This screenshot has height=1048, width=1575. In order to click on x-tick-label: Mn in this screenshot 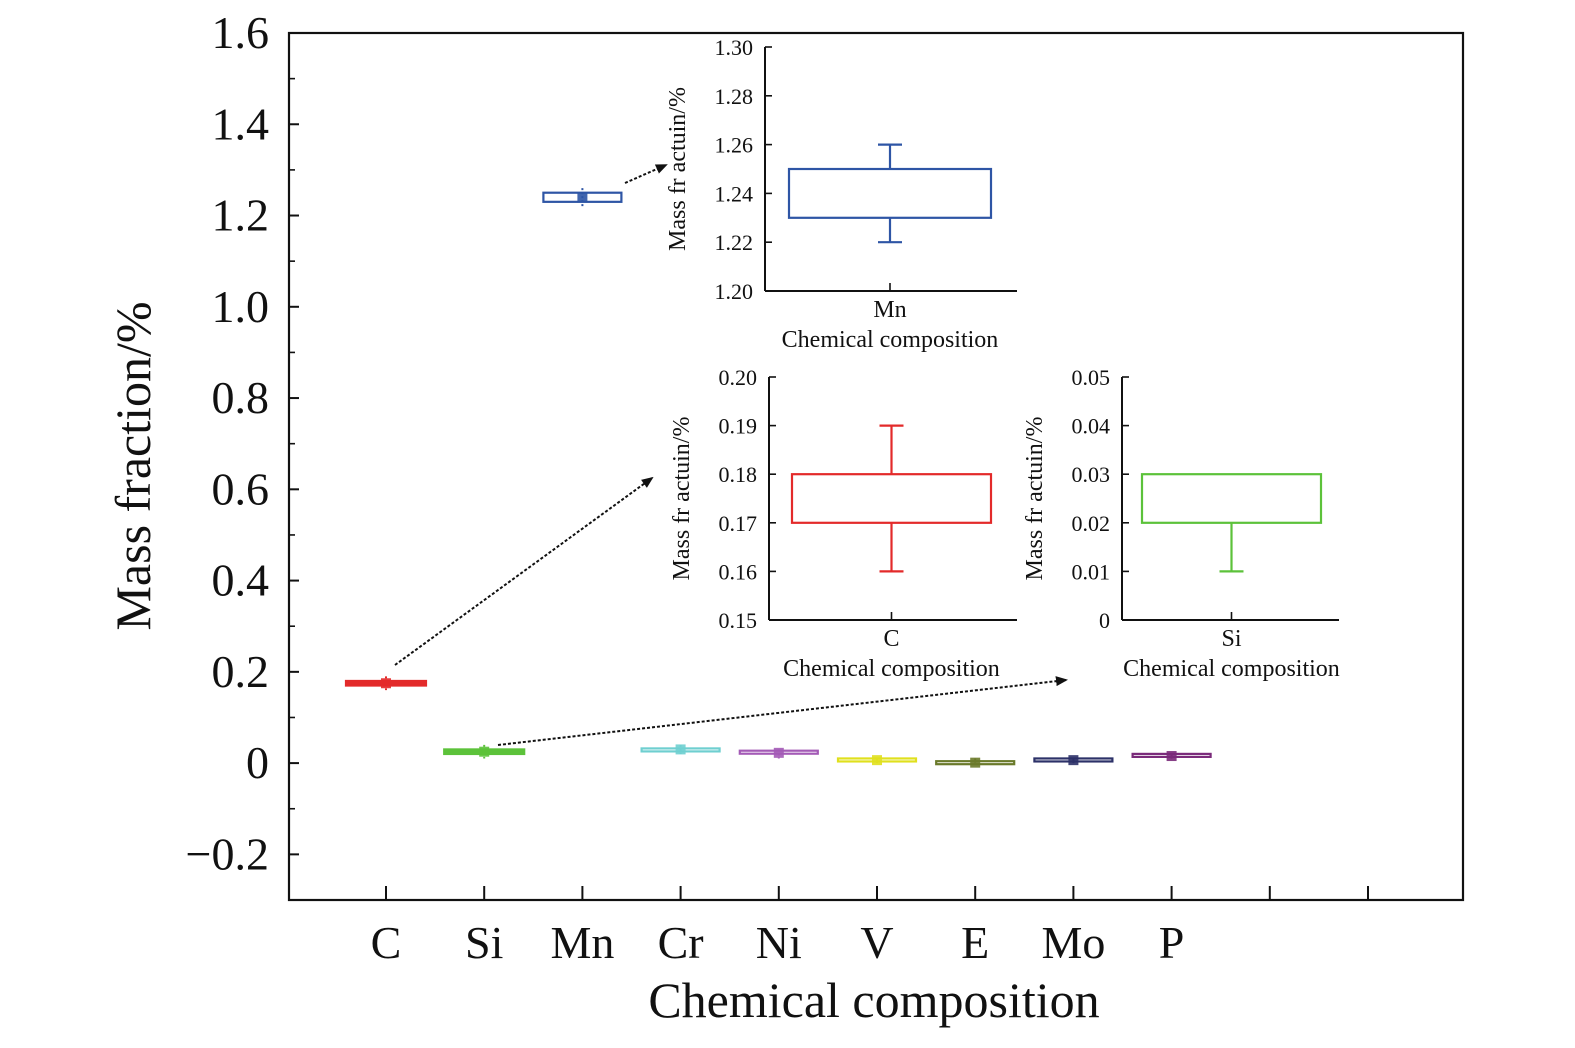, I will do `click(582, 942)`.